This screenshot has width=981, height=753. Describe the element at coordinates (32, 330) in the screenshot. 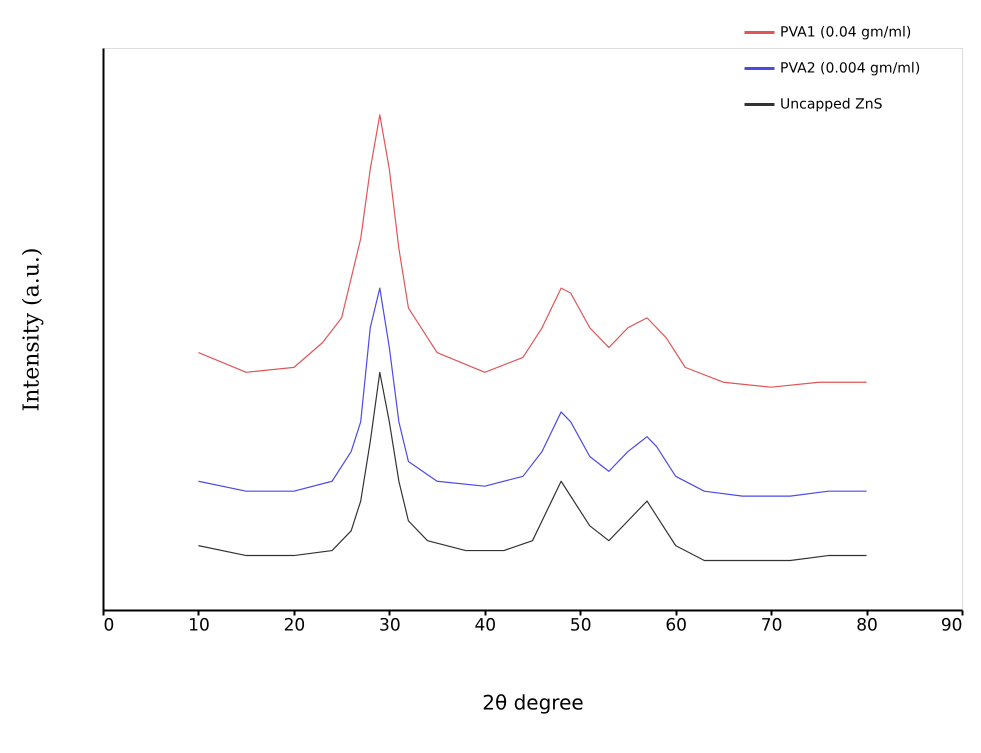

I see `y-axis-title: Intensity (a.u.)` at that location.